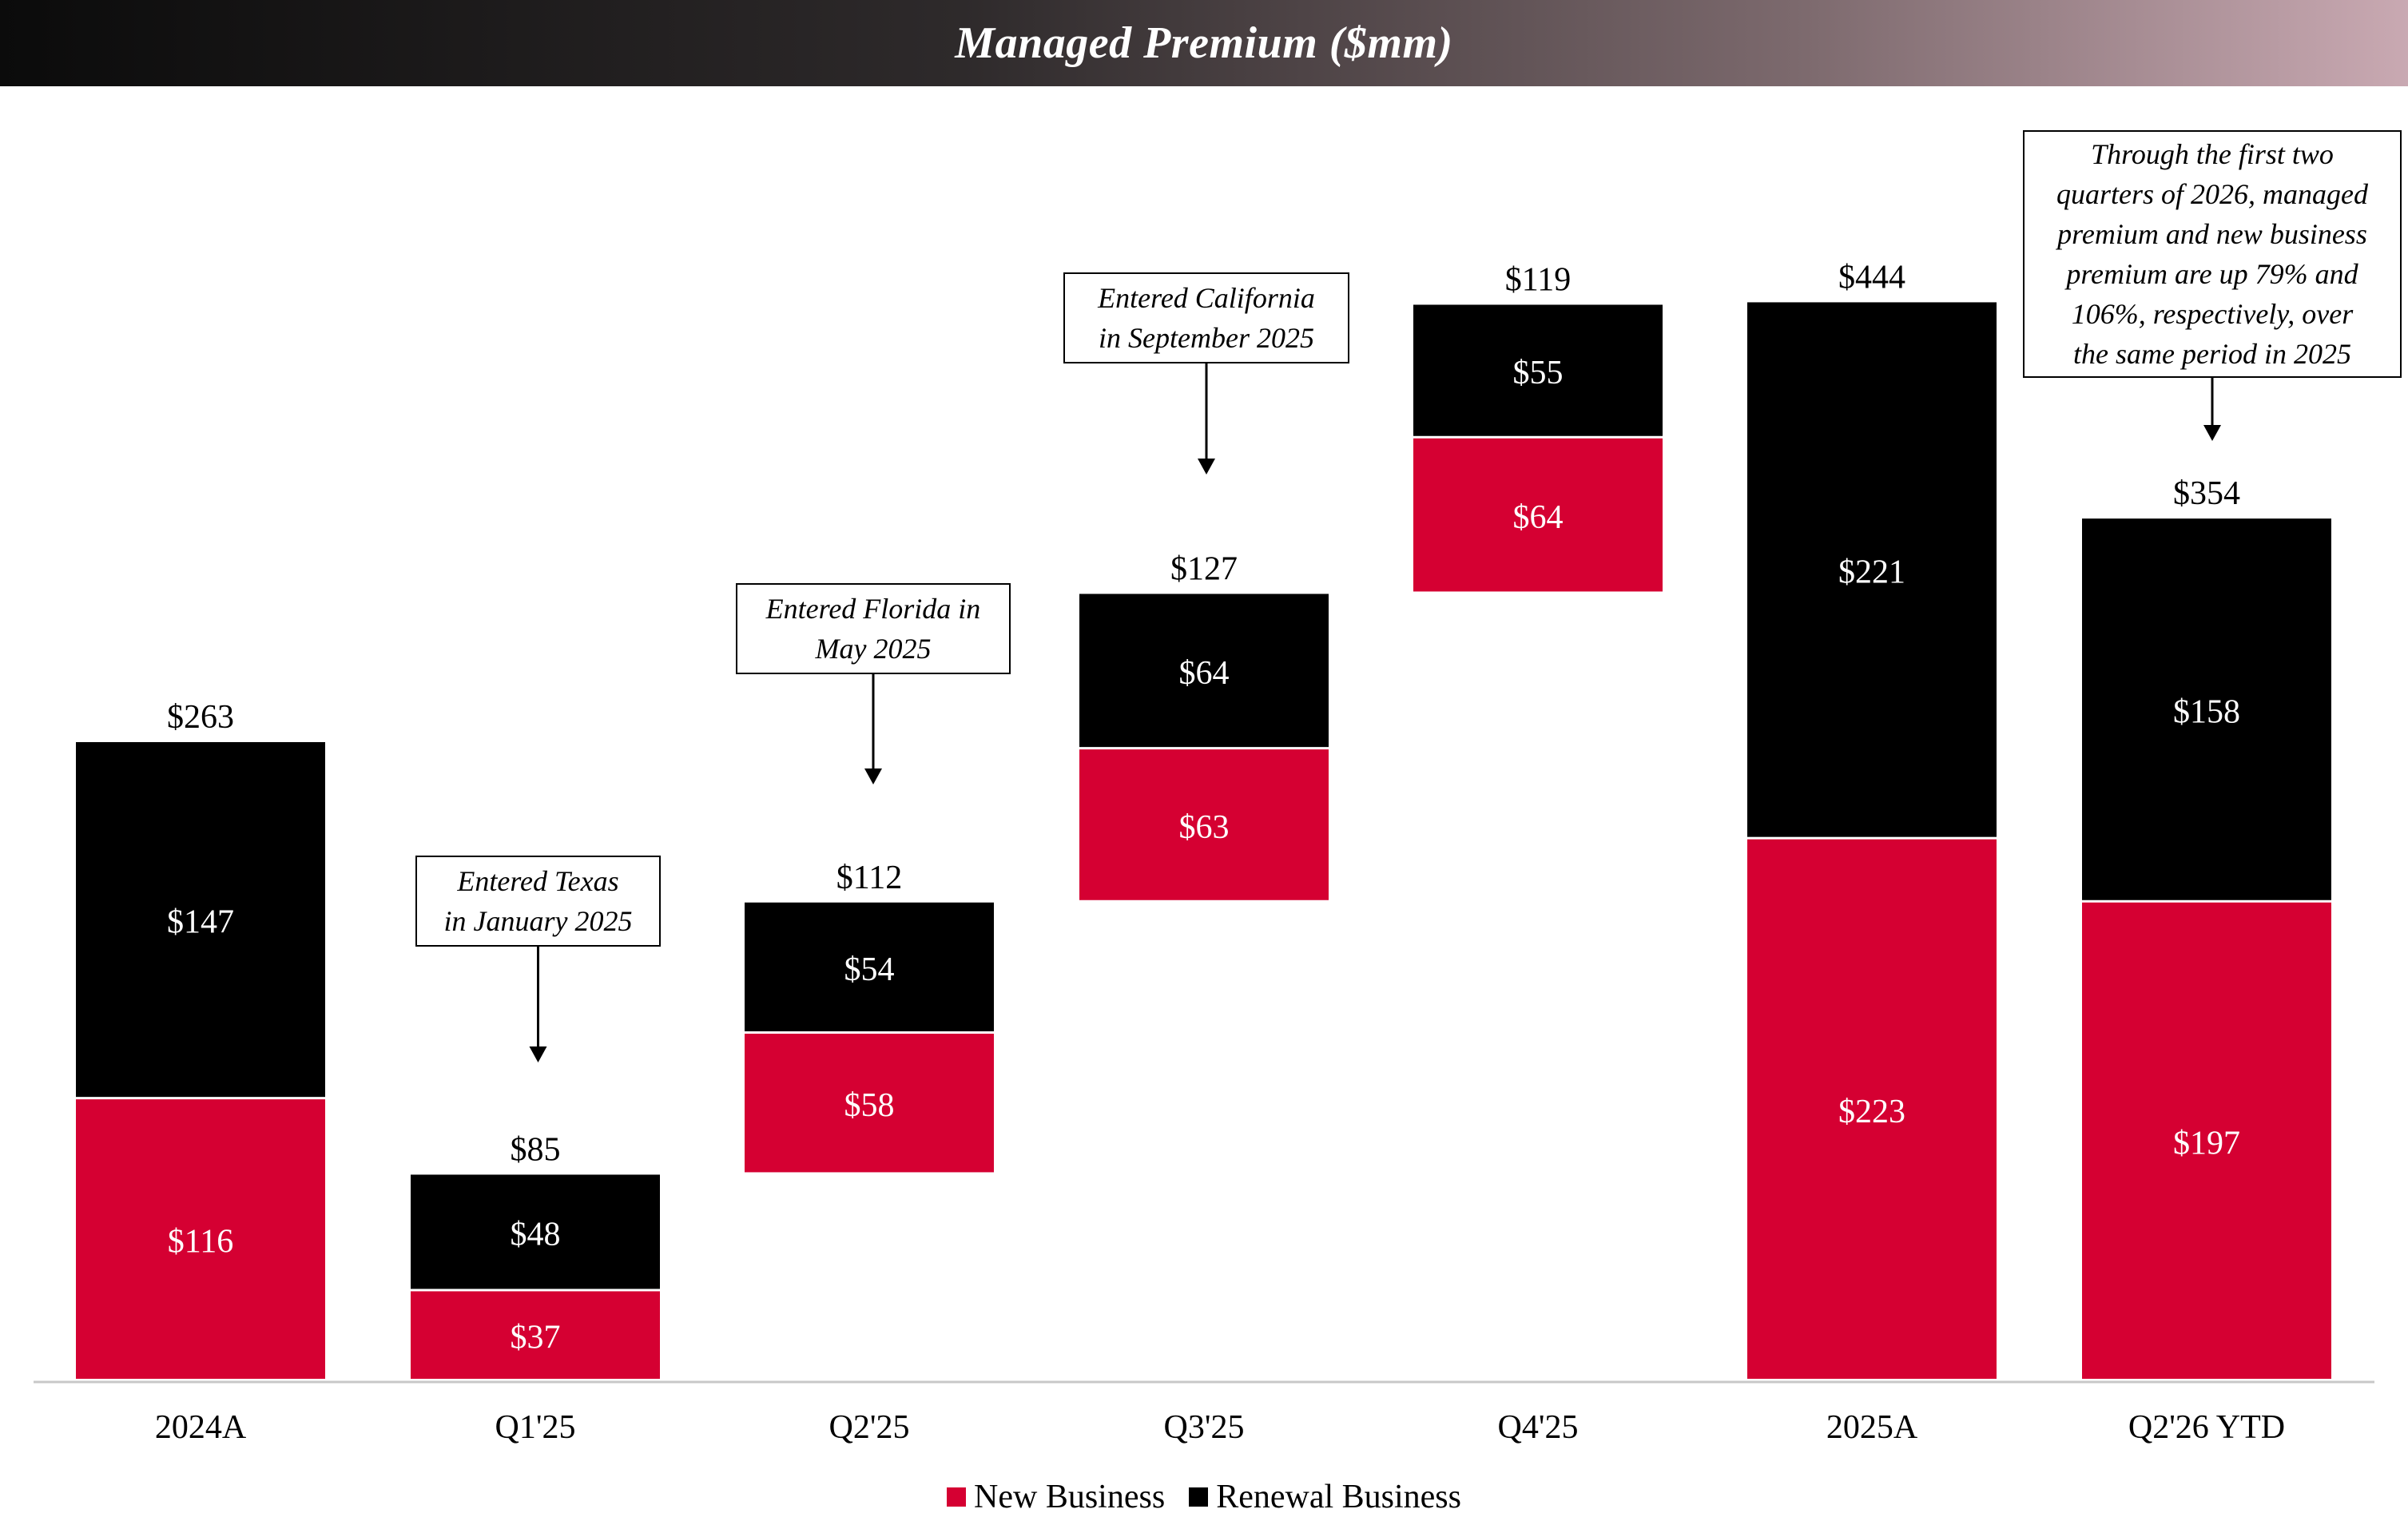  Describe the element at coordinates (2212, 194) in the screenshot. I see `annotation-line: quarters of 2026, managed` at that location.